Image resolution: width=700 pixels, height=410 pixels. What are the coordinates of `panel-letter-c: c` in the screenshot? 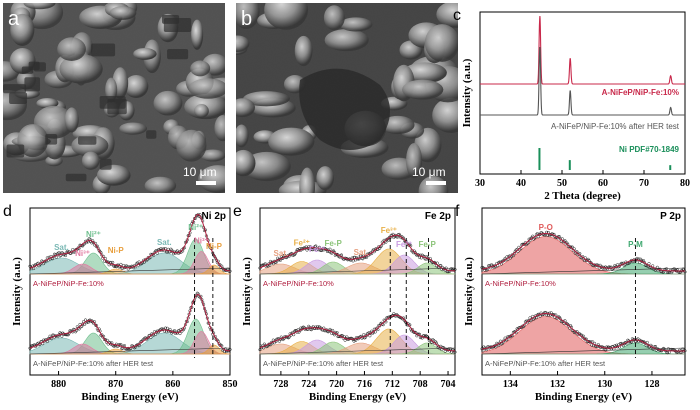 It's located at (457, 15).